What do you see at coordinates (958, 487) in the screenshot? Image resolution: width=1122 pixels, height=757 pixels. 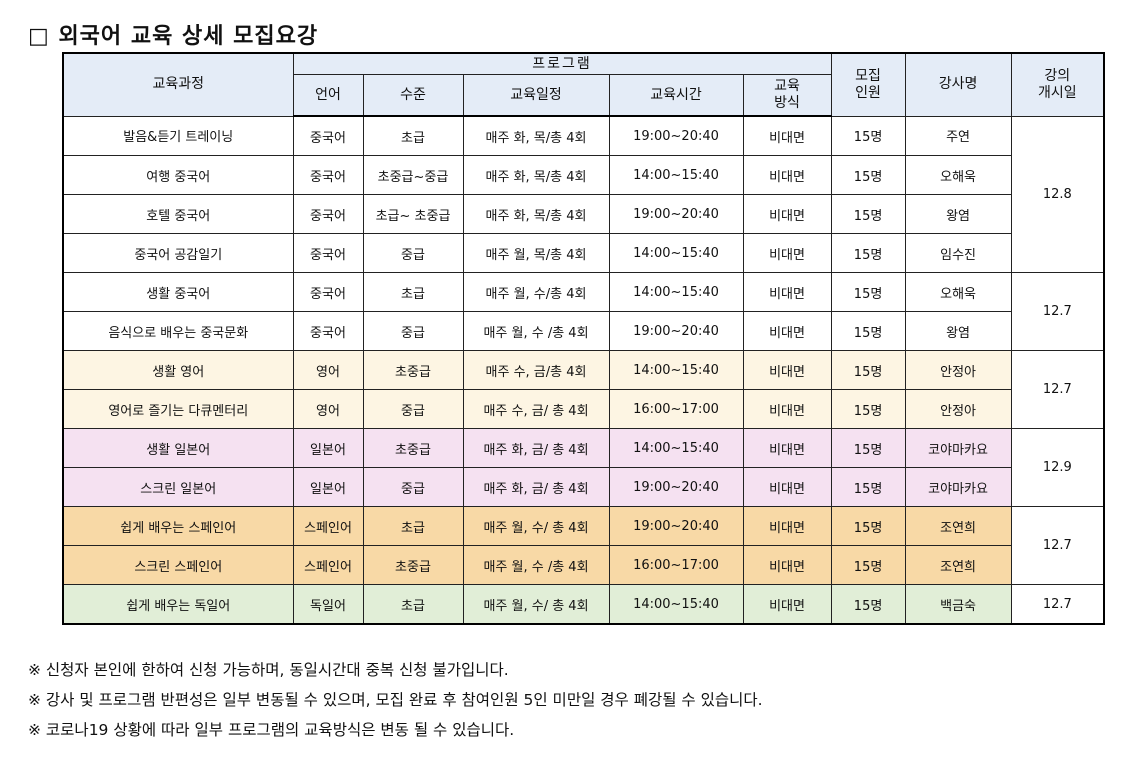 I see `instructor-cell: 코야마카요` at bounding box center [958, 487].